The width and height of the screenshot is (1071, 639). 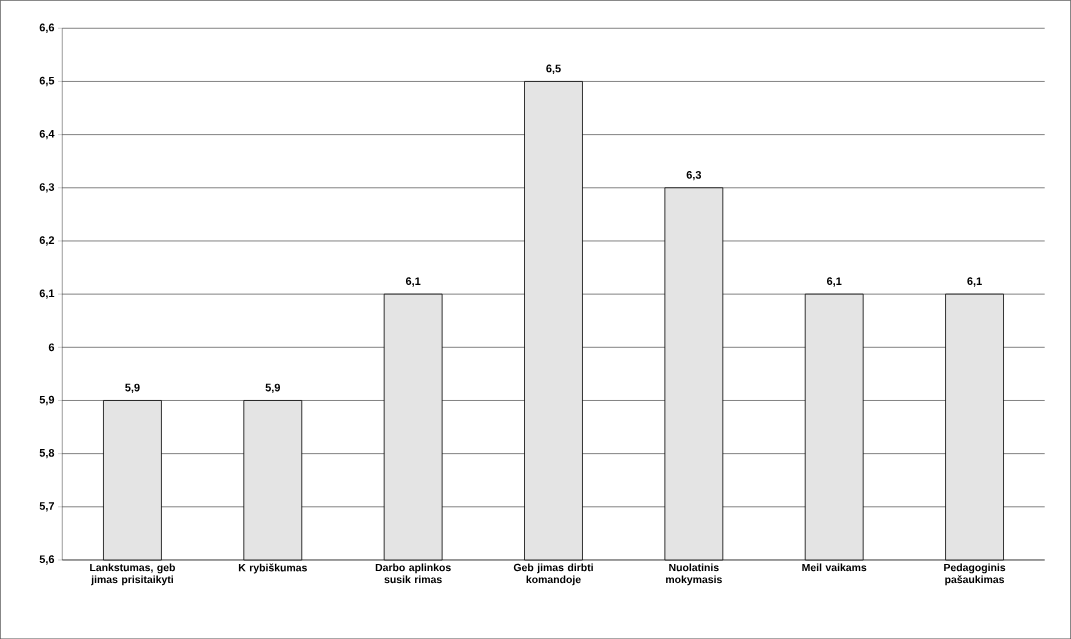 I want to click on y-tick-label: 6, so click(x=51, y=347).